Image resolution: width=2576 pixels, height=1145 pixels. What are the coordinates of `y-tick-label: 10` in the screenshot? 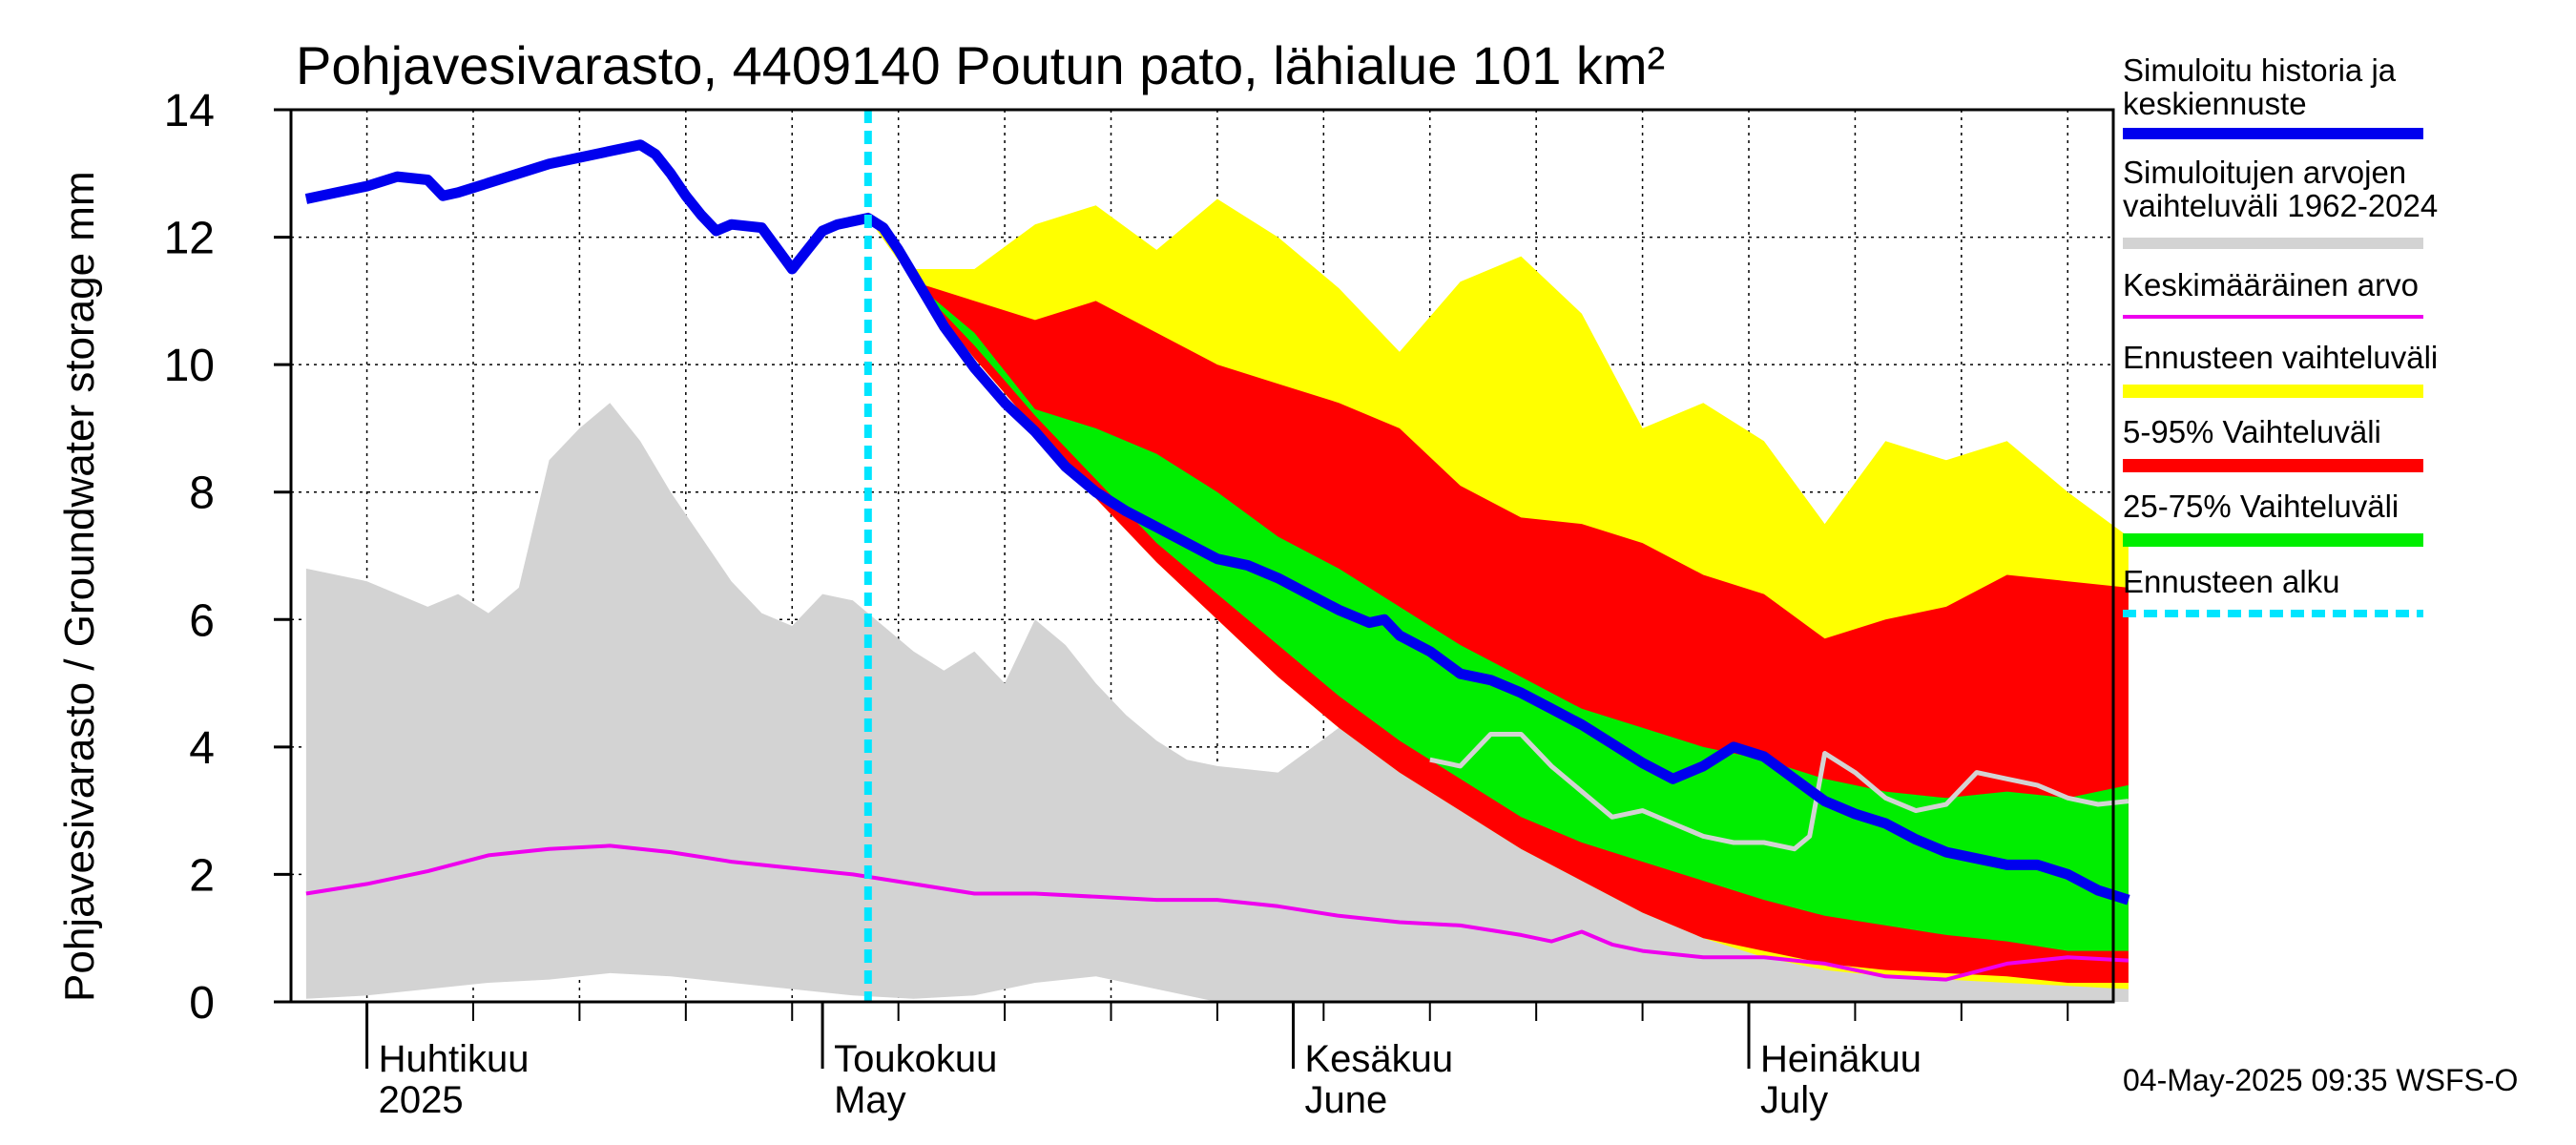 It's located at (189, 366).